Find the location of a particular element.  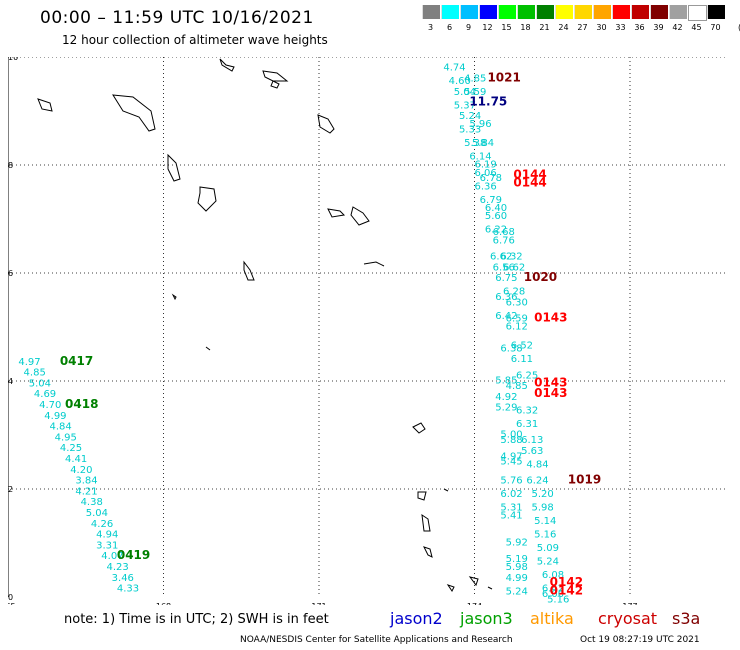

wave-height-value: 4.85 is located at coordinates (475, 78).